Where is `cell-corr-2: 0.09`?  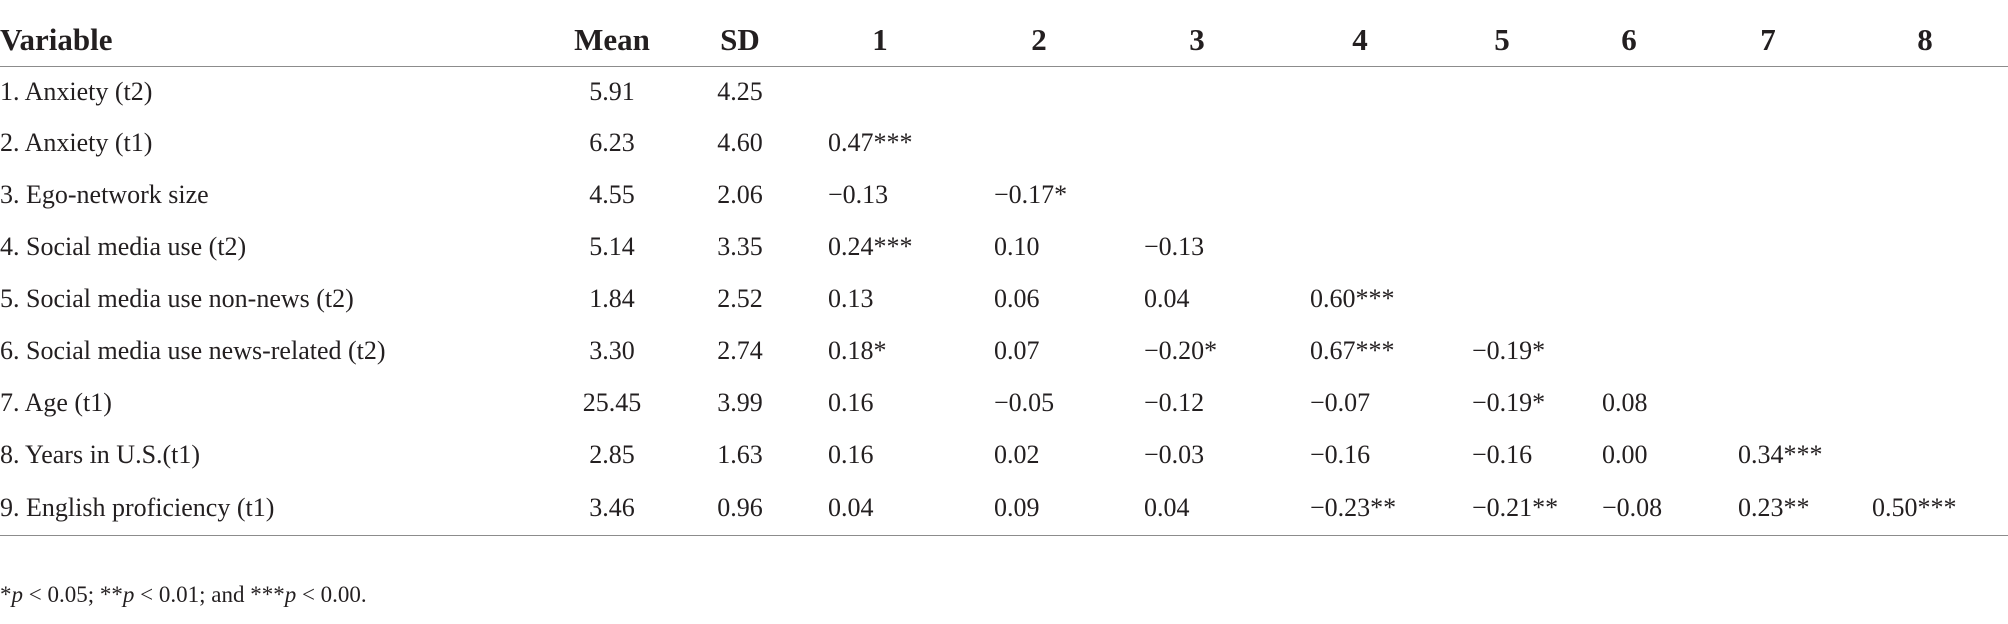
cell-corr-2: 0.09 is located at coordinates (1039, 508).